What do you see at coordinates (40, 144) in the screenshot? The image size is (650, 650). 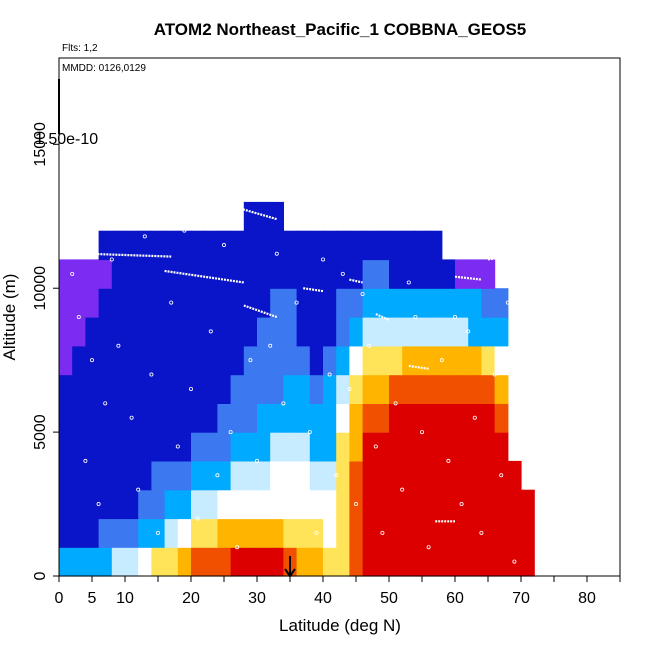 I see `y-tick-label: 15000` at bounding box center [40, 144].